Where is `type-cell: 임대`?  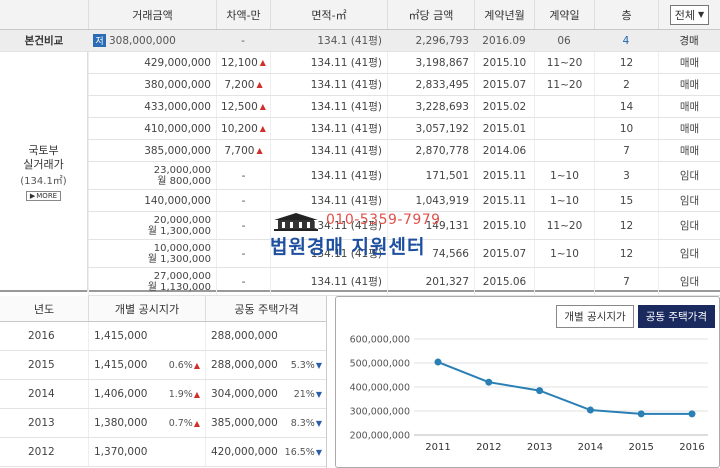
type-cell: 임대 is located at coordinates (689, 281).